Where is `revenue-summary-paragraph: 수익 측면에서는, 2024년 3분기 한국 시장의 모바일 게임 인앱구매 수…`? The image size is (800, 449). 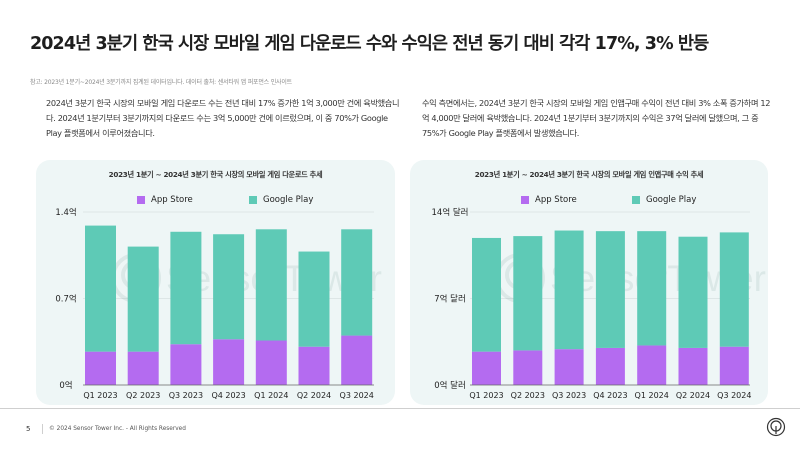 revenue-summary-paragraph: 수익 측면에서는, 2024년 3분기 한국 시장의 모바일 게임 인앱구매 수… is located at coordinates (596, 118).